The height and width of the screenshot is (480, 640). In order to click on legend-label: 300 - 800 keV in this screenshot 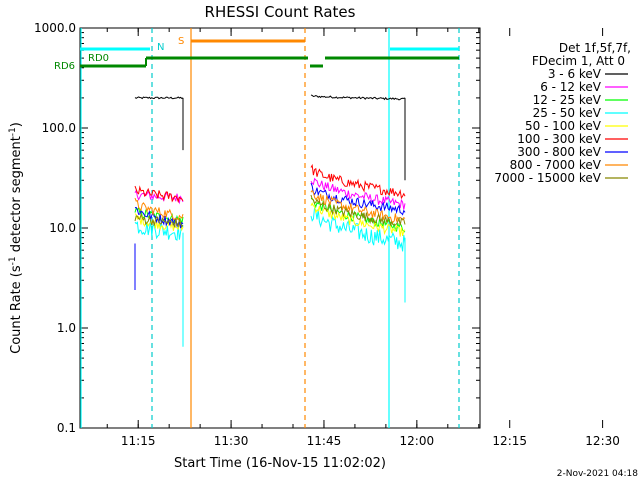, I will do `click(559, 152)`.